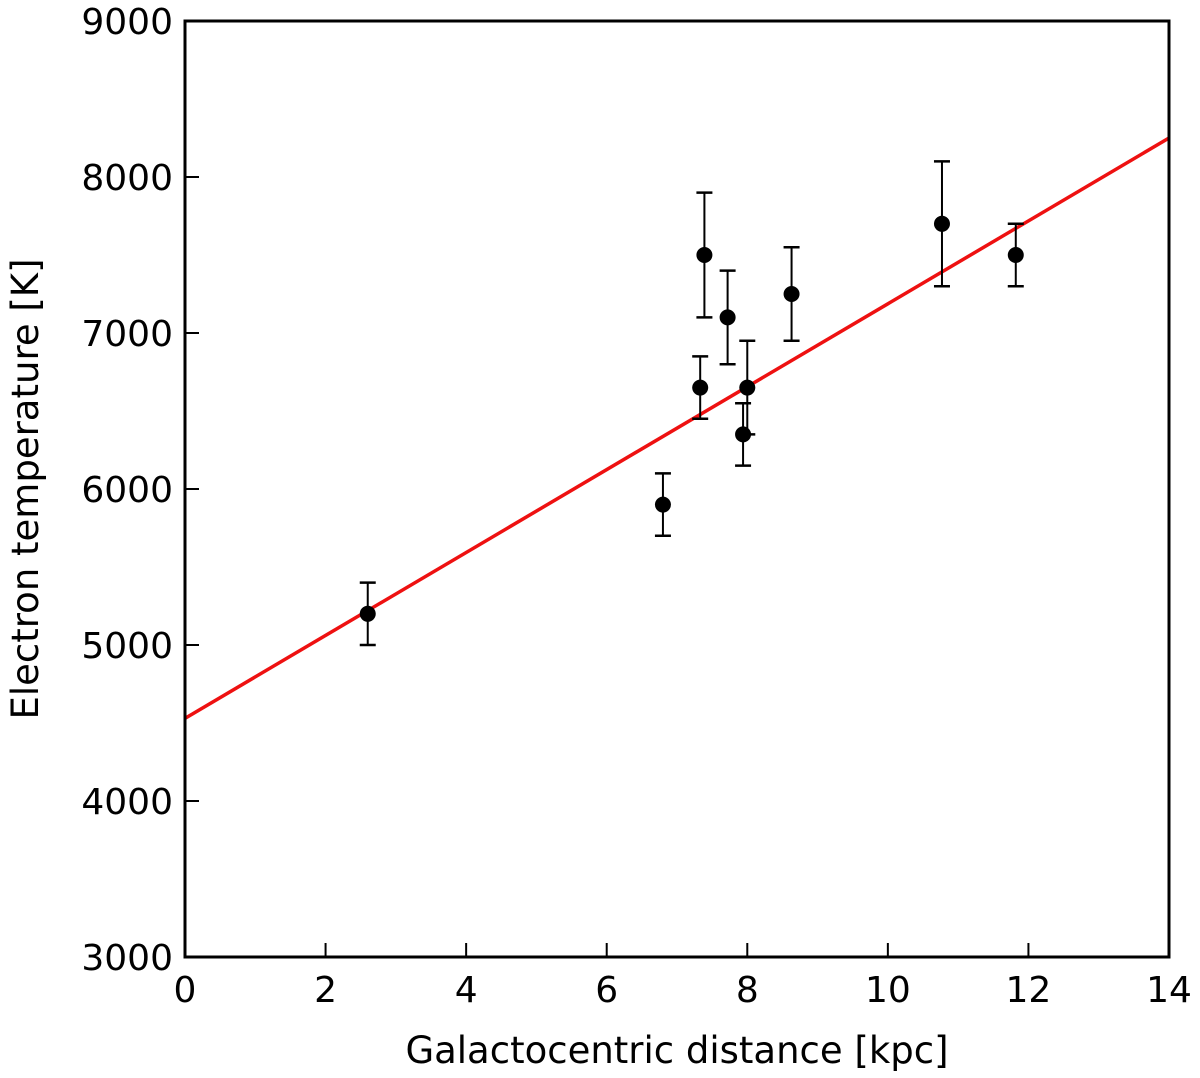 Image resolution: width=1200 pixels, height=1078 pixels. Describe the element at coordinates (325, 990) in the screenshot. I see `x-tick-label: 2` at that location.